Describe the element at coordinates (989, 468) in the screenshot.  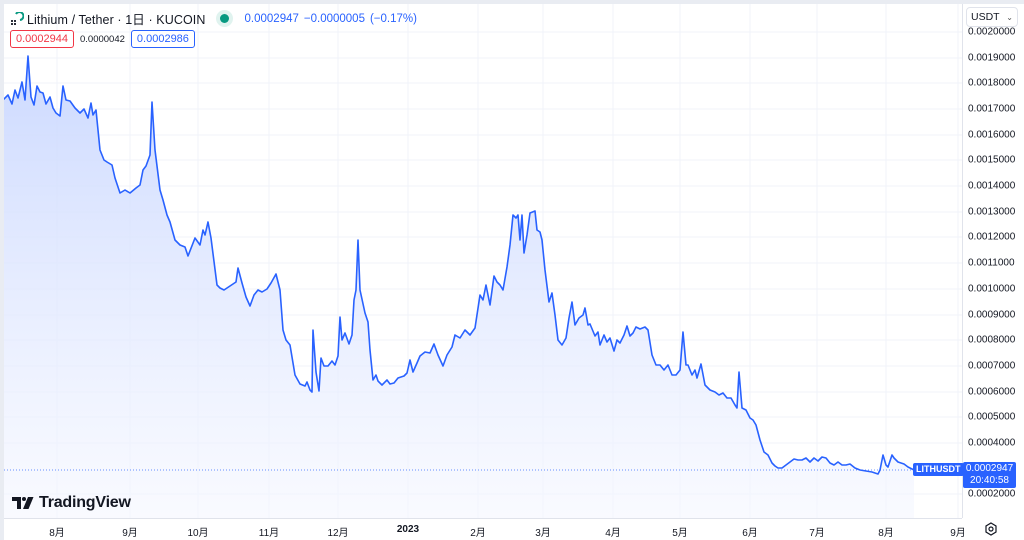
I see `last-price-axis-label: 0.0002947` at that location.